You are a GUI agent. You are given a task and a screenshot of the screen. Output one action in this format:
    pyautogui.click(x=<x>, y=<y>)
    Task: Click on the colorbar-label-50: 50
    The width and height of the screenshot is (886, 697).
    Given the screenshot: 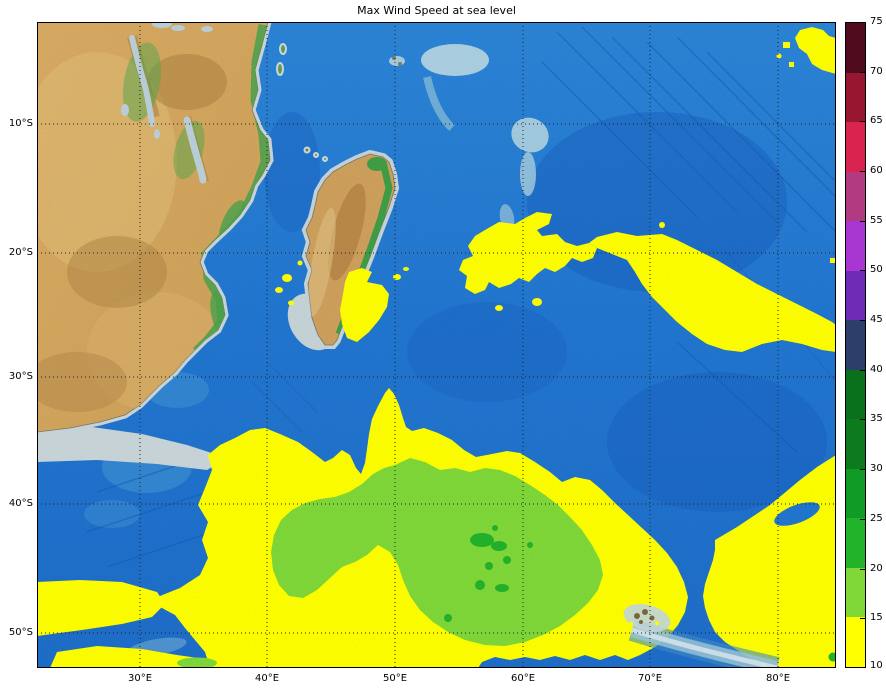 What is the action you would take?
    pyautogui.click(x=876, y=269)
    